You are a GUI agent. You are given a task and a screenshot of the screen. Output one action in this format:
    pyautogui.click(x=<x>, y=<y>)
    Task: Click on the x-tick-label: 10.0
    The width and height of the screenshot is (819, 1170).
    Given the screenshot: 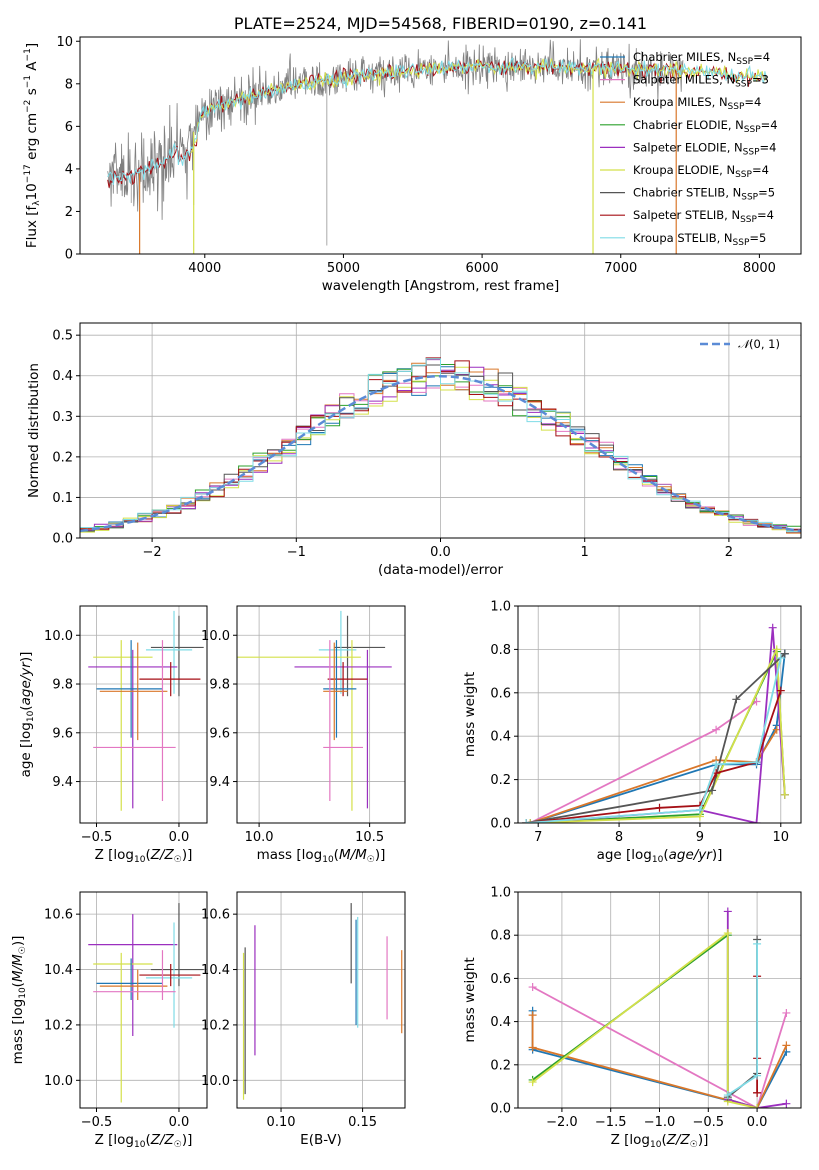 What is the action you would take?
    pyautogui.click(x=259, y=837)
    